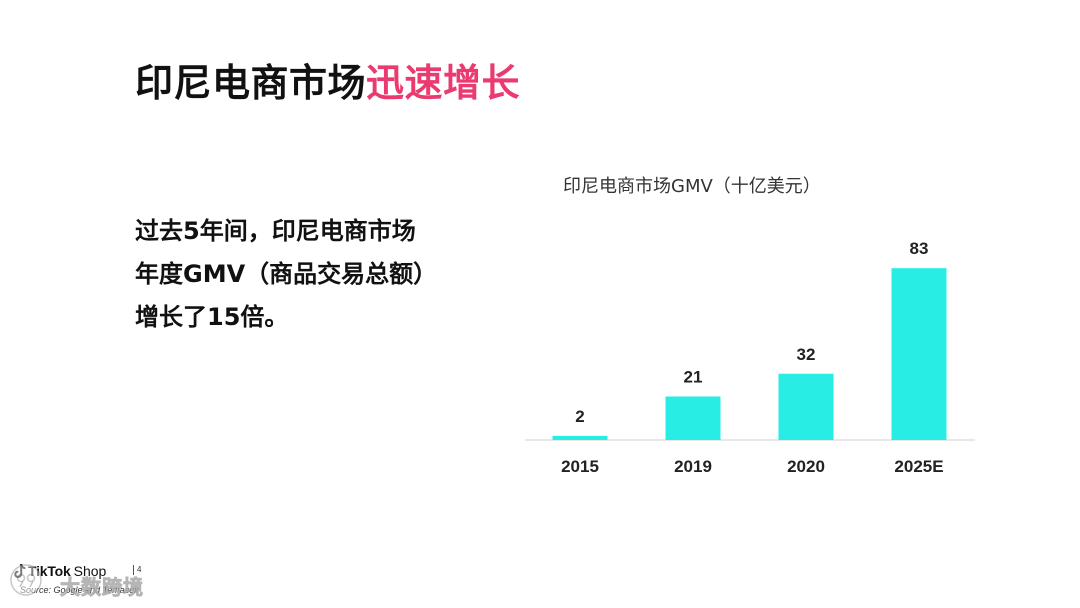 Image resolution: width=1080 pixels, height=608 pixels. Describe the element at coordinates (692, 186) in the screenshot. I see `chart-title: 印尼电商市场GMV（十亿美元）` at that location.